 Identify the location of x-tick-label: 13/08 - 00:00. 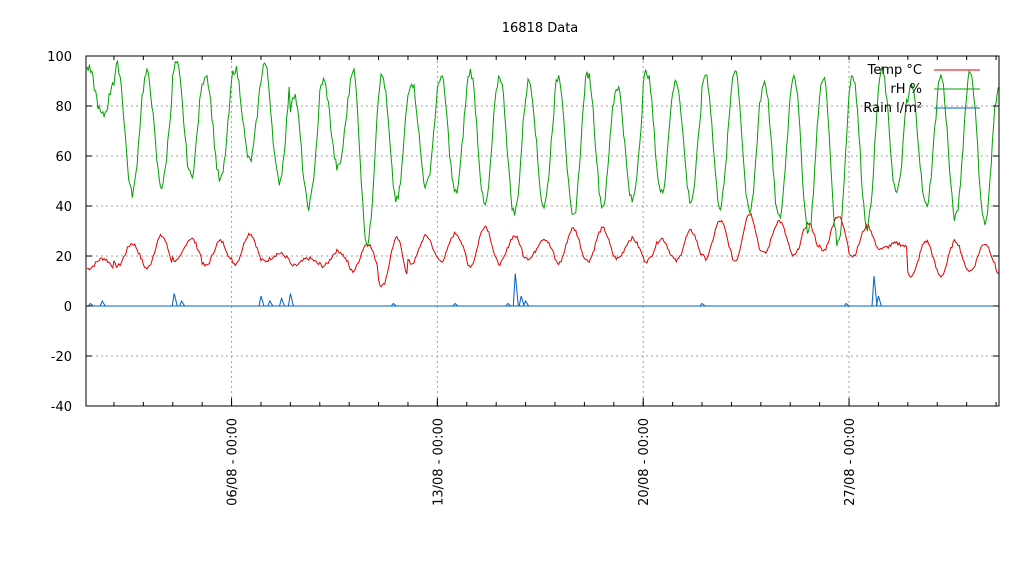
(438, 462).